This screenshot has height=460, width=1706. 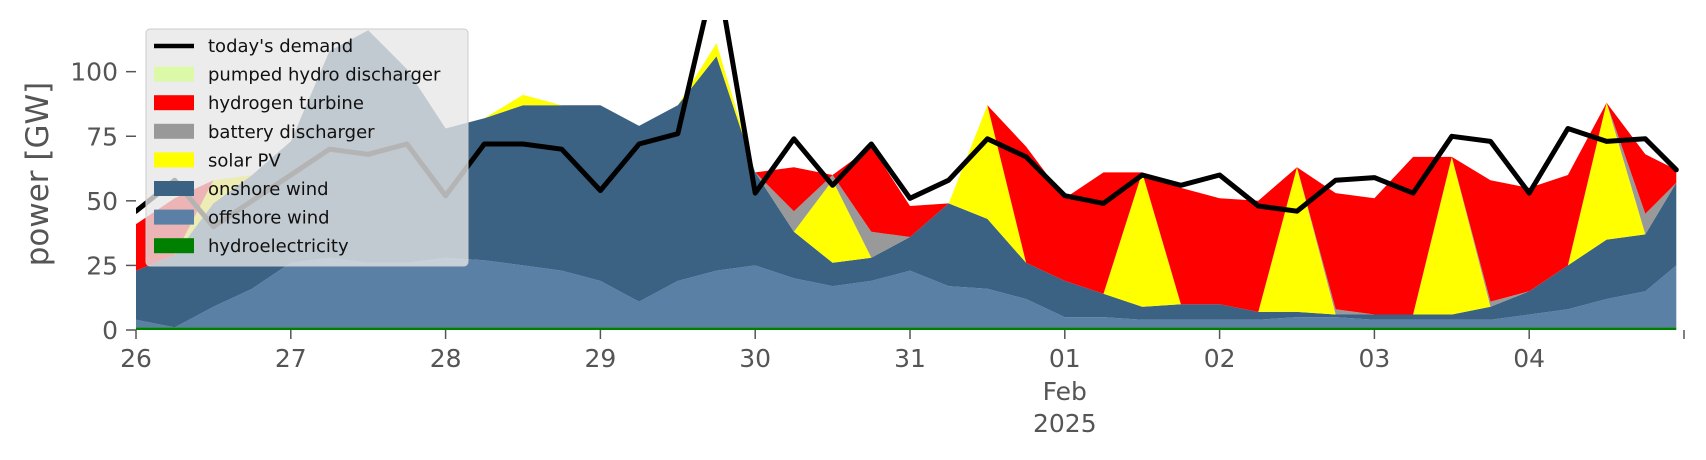 What do you see at coordinates (102, 265) in the screenshot?
I see `y-tick-label: 25` at bounding box center [102, 265].